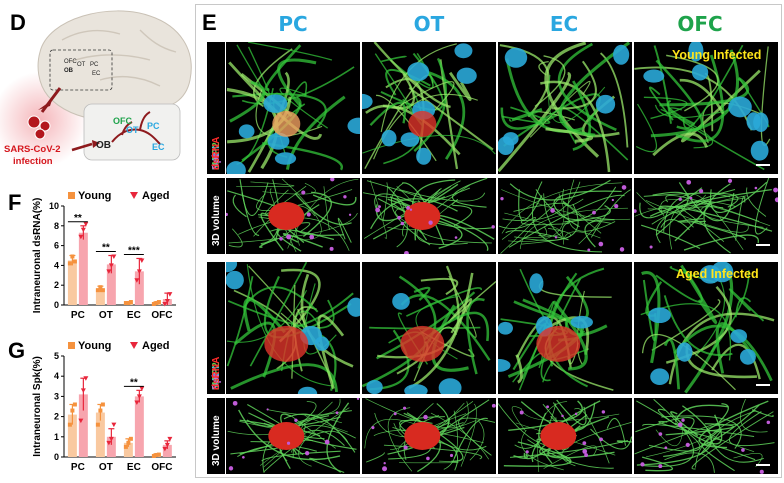 Image resolution: width=784 pixels, height=483 pixels. Describe the element at coordinates (429, 328) in the screenshot. I see `micrograph-aged-ot` at that location.